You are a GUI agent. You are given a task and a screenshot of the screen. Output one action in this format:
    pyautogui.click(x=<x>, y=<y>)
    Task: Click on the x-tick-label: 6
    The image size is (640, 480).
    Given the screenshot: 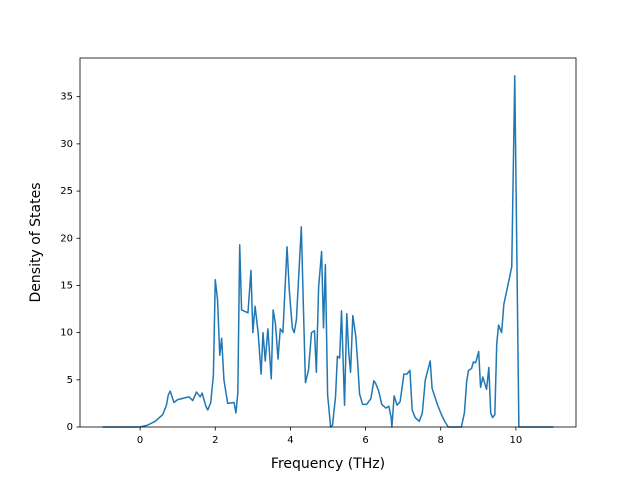 What is the action you would take?
    pyautogui.click(x=365, y=440)
    